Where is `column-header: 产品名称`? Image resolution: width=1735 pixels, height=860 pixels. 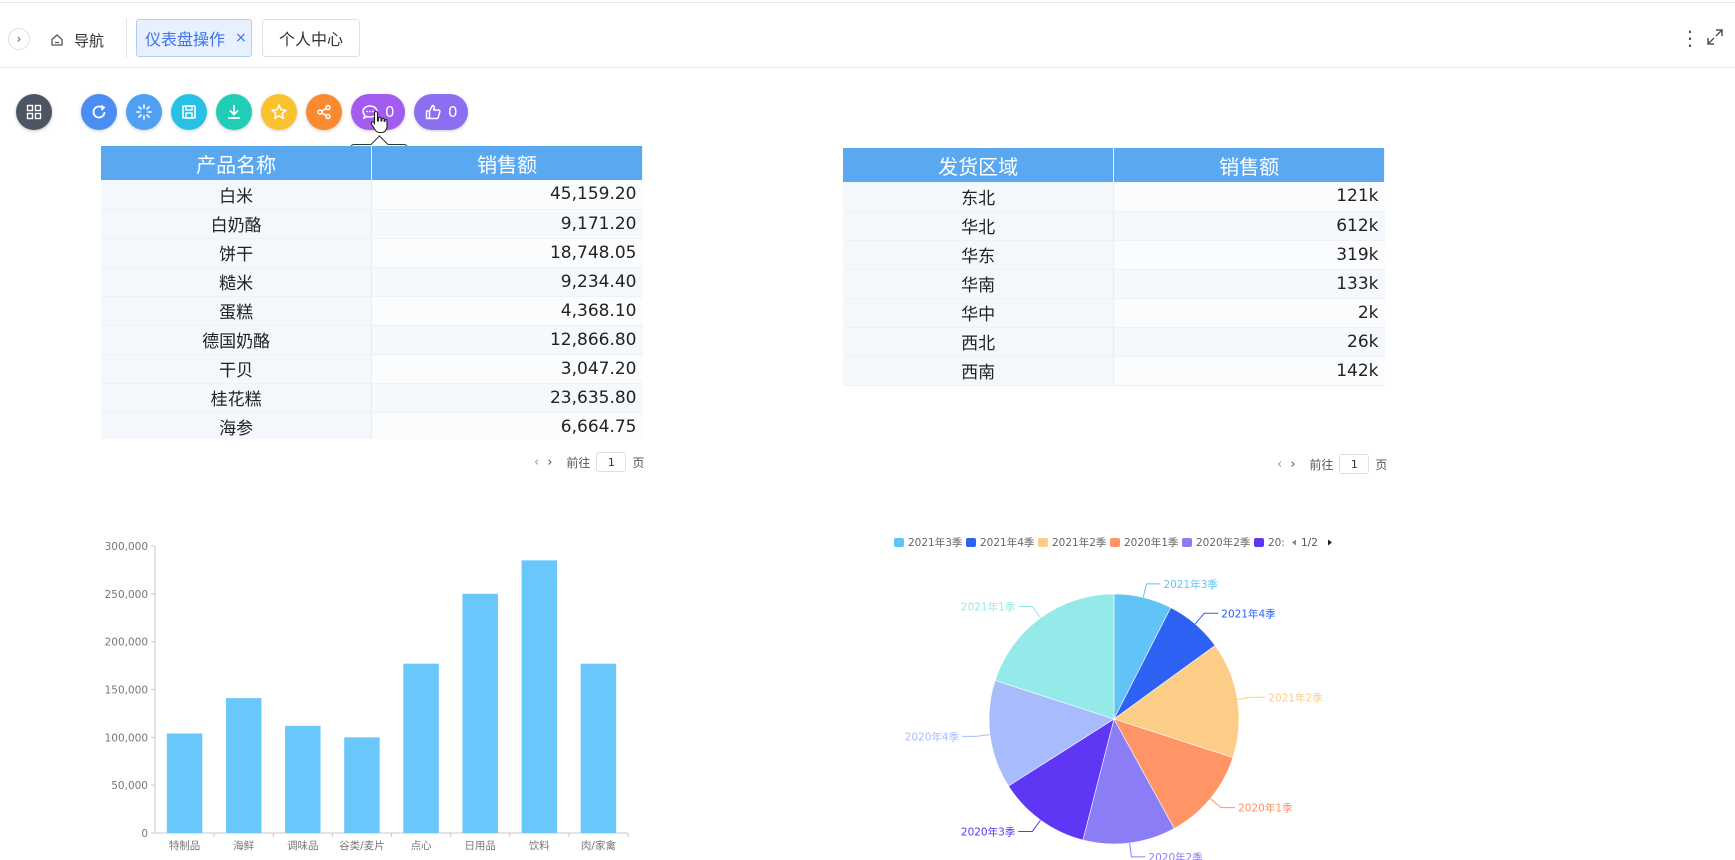 column-header: 产品名称 is located at coordinates (237, 163).